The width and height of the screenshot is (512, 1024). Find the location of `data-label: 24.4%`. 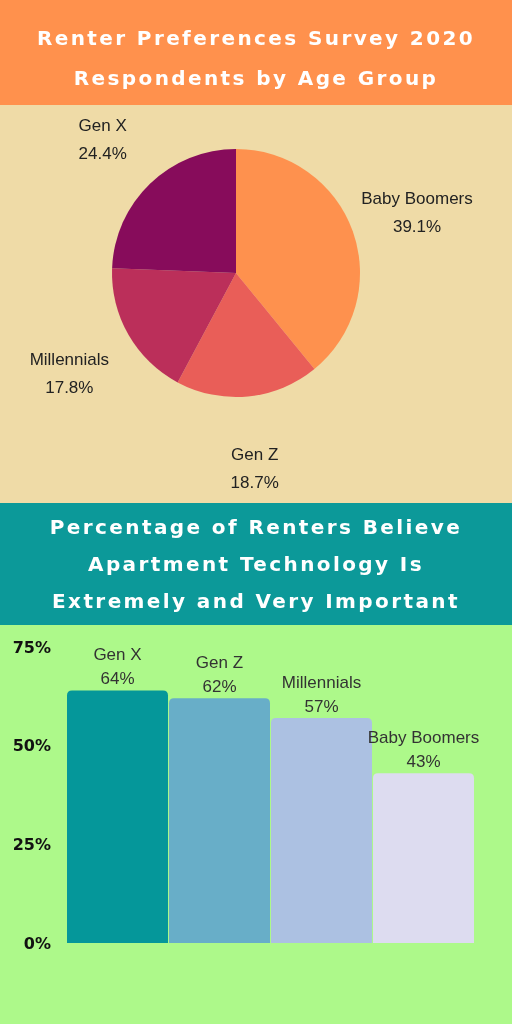

data-label: 24.4% is located at coordinates (102, 153).